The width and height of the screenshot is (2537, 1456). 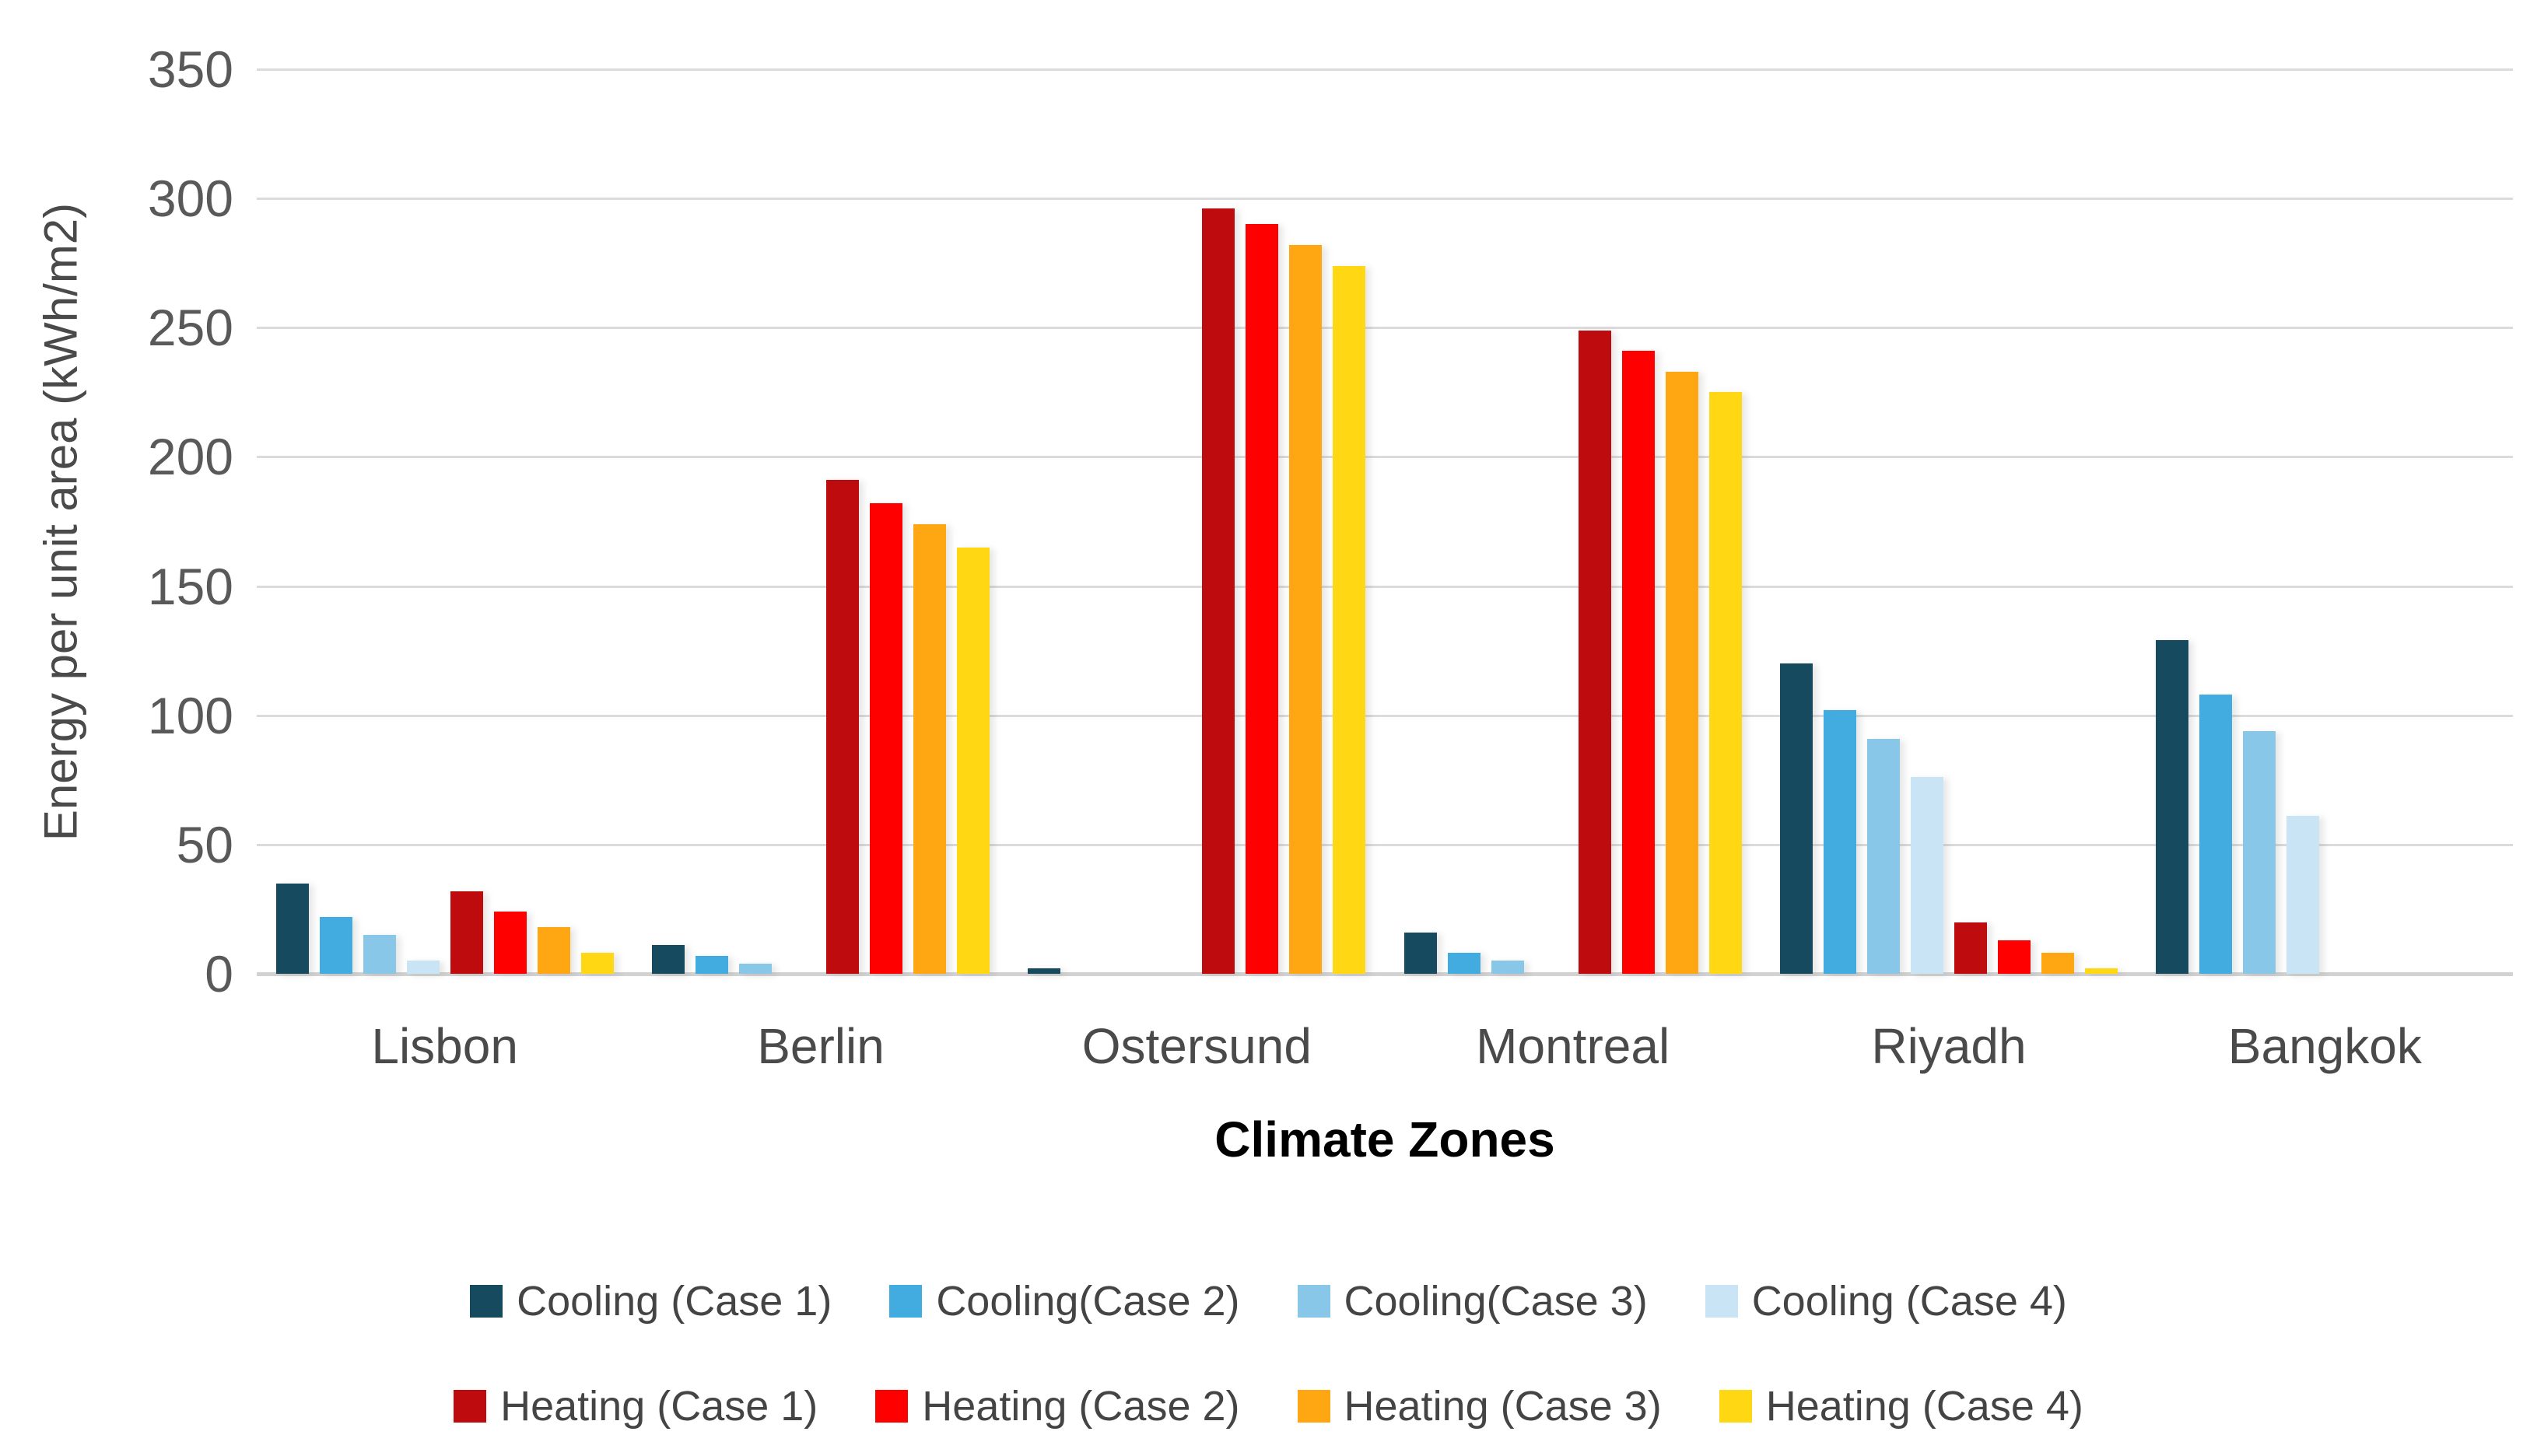 What do you see at coordinates (1503, 1406) in the screenshot?
I see `legend-label-heating-case-3: Heating (Case 3)` at bounding box center [1503, 1406].